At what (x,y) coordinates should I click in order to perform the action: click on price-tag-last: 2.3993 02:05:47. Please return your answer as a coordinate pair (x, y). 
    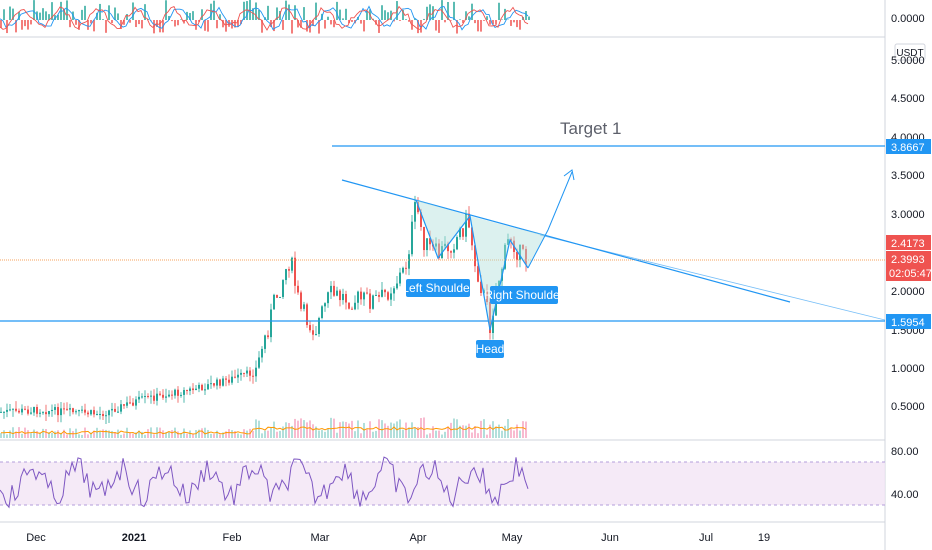
    Looking at the image, I should click on (909, 266).